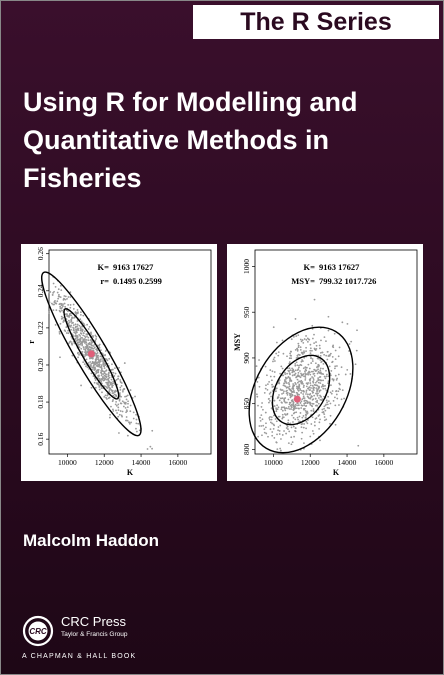  I want to click on y-tick-label: 0.20, so click(40, 364).